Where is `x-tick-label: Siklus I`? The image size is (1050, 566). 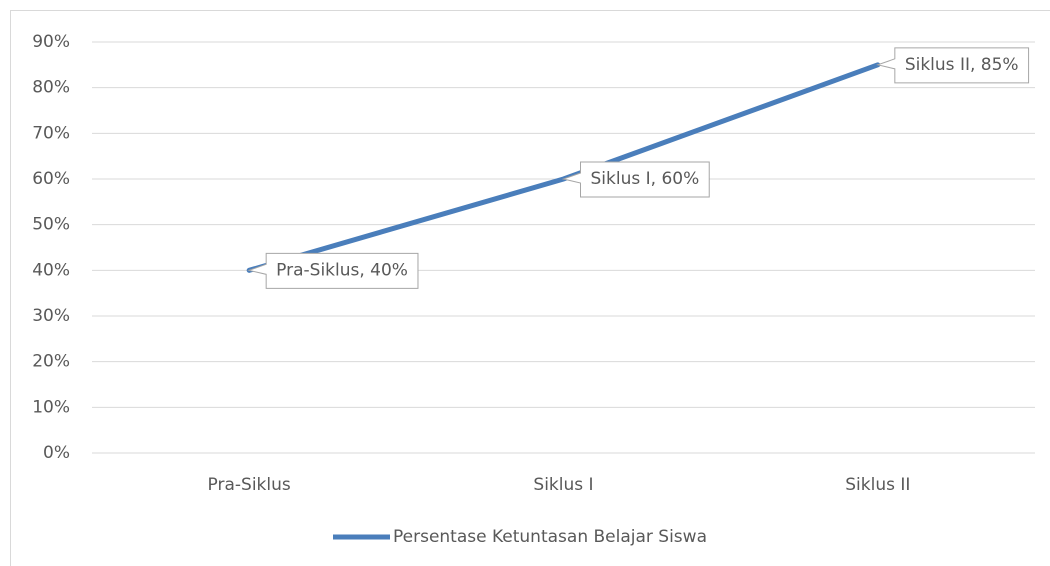 x-tick-label: Siklus I is located at coordinates (563, 485).